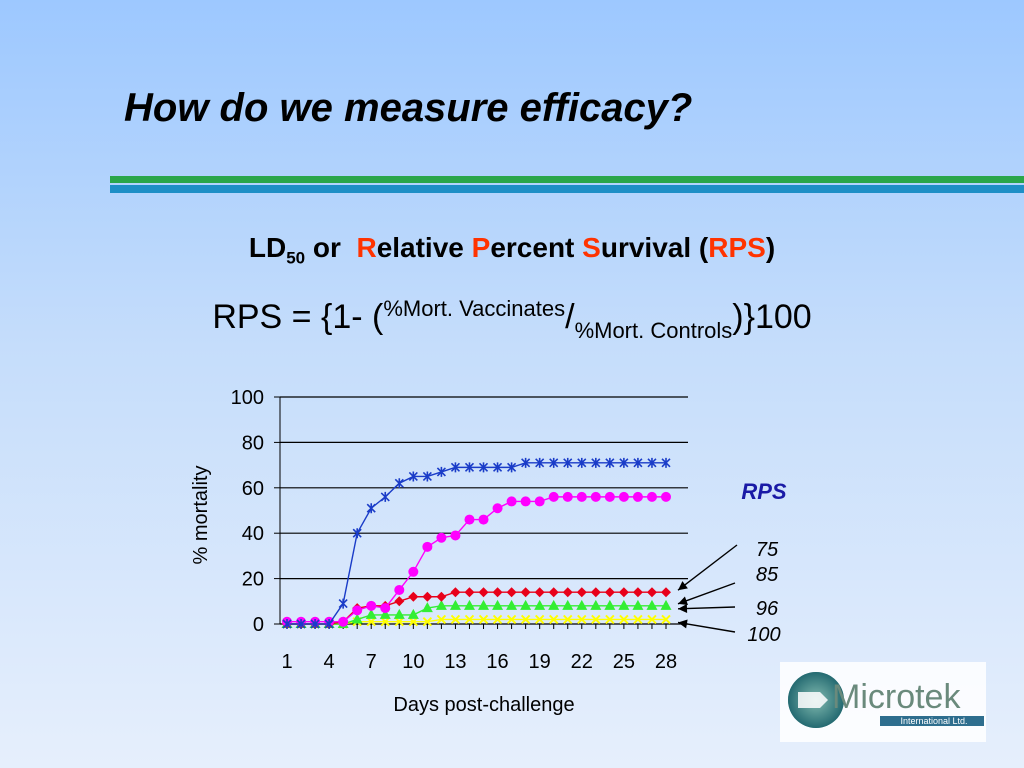 The image size is (1024, 768). I want to click on s-initial: S, so click(591, 247).